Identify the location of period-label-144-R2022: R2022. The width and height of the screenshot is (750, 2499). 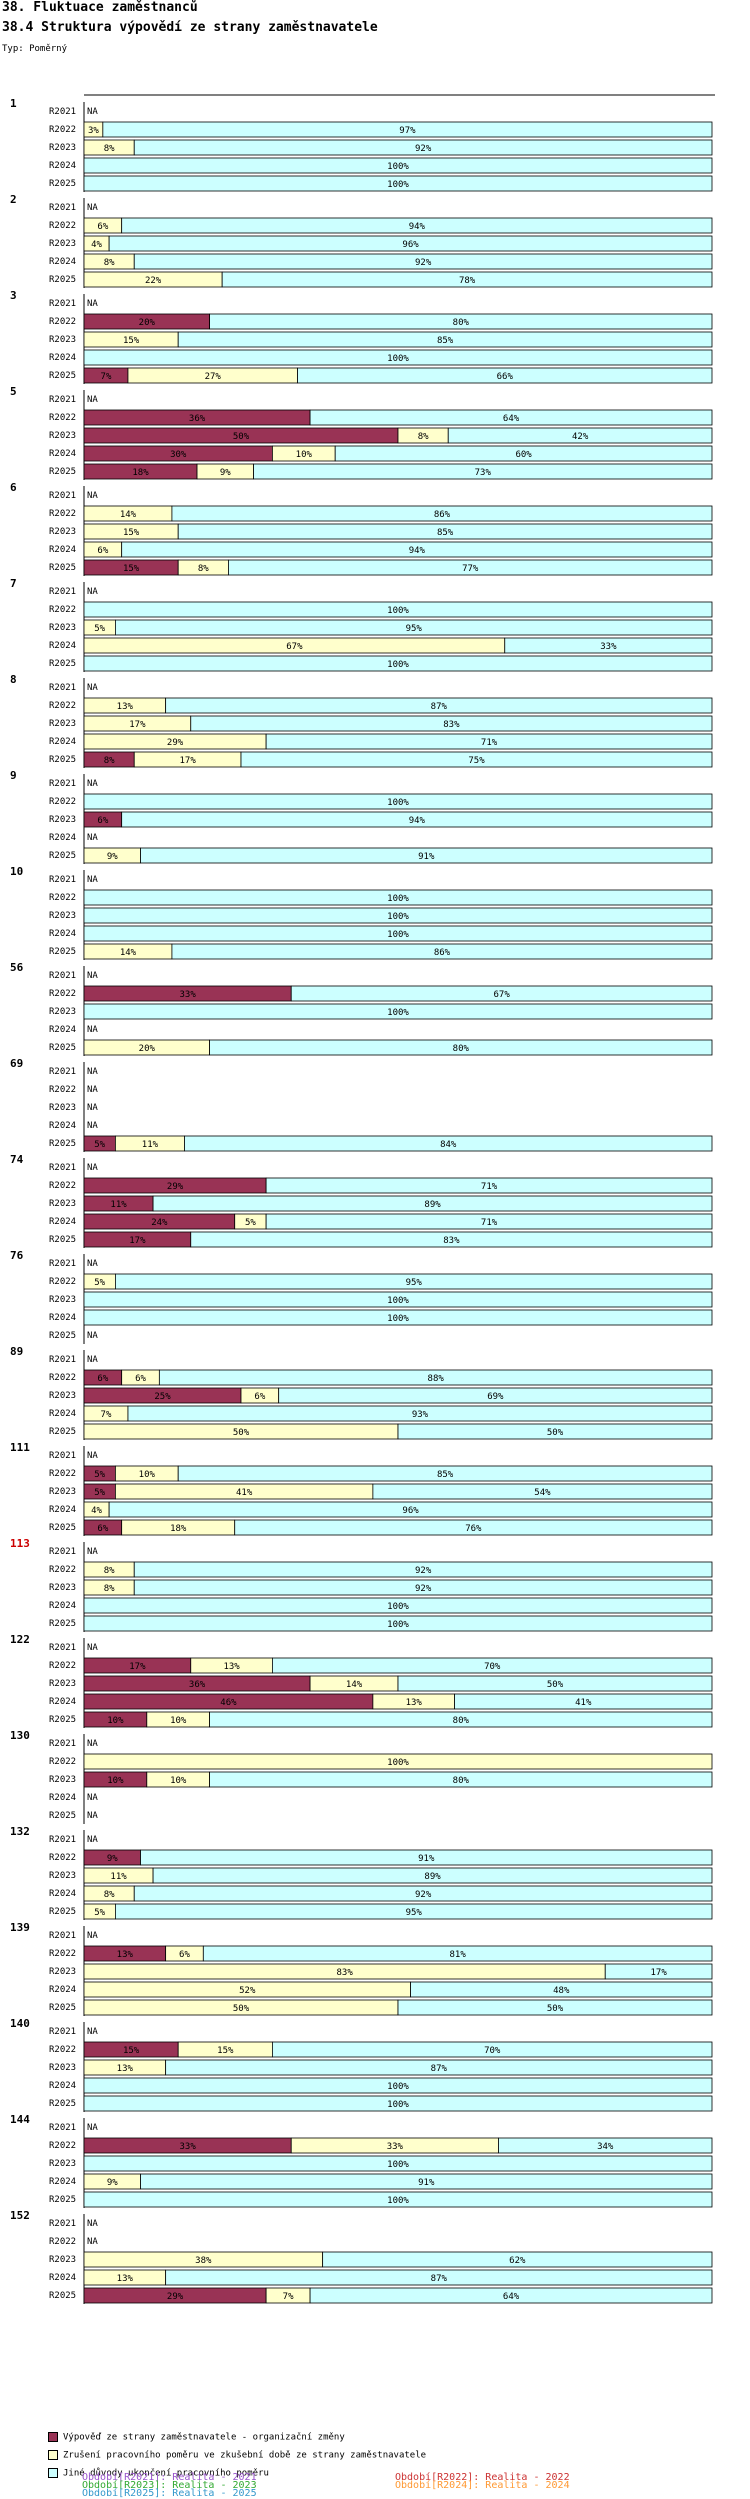
(62, 2146).